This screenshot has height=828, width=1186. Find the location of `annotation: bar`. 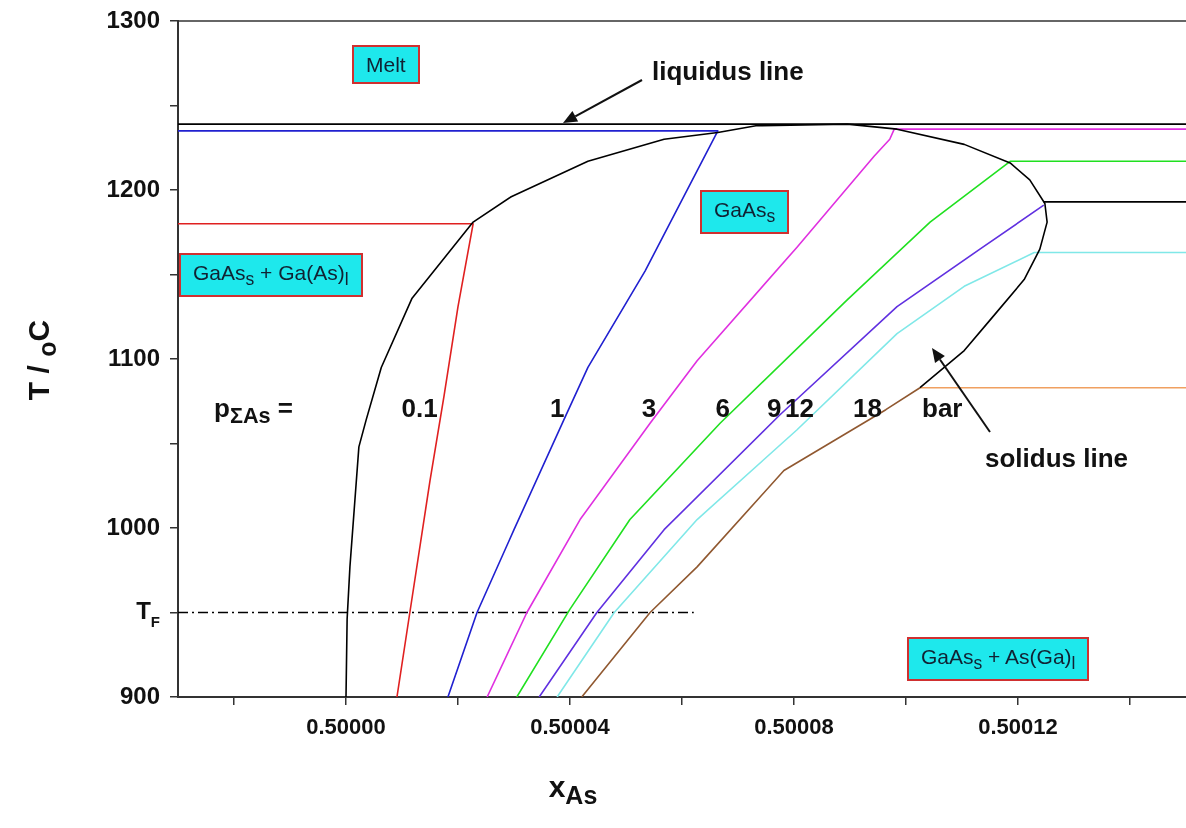

annotation: bar is located at coordinates (942, 408).